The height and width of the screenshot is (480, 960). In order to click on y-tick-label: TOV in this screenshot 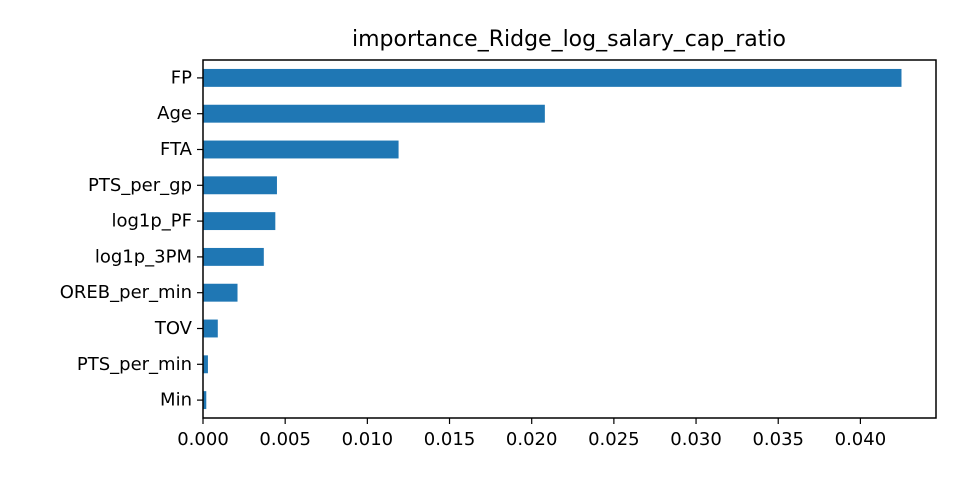, I will do `click(173, 328)`.